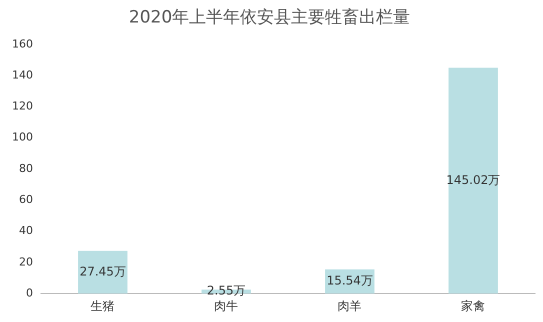 This screenshot has width=543, height=322. Describe the element at coordinates (102, 305) in the screenshot. I see `x-tick-label: 生猪` at that location.